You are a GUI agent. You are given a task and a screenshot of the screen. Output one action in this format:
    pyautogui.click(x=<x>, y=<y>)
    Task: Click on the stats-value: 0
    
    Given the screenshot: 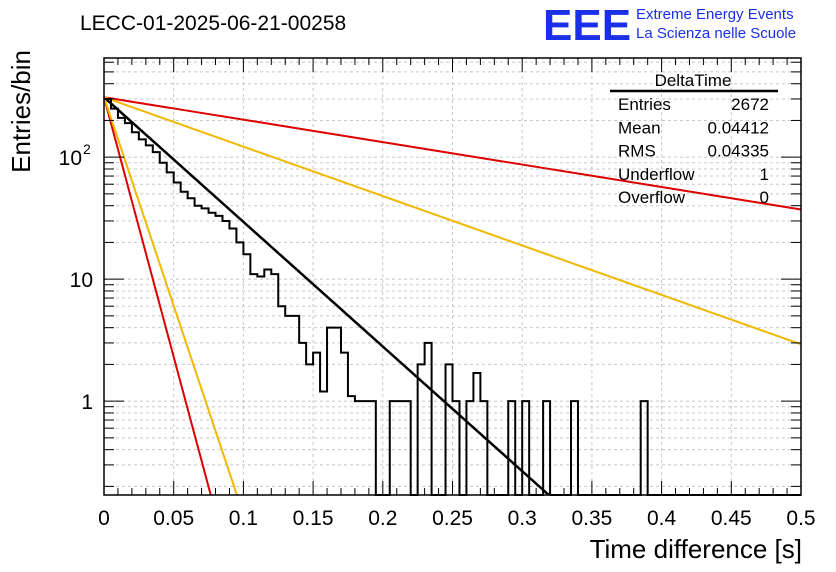 What is the action you would take?
    pyautogui.click(x=764, y=197)
    